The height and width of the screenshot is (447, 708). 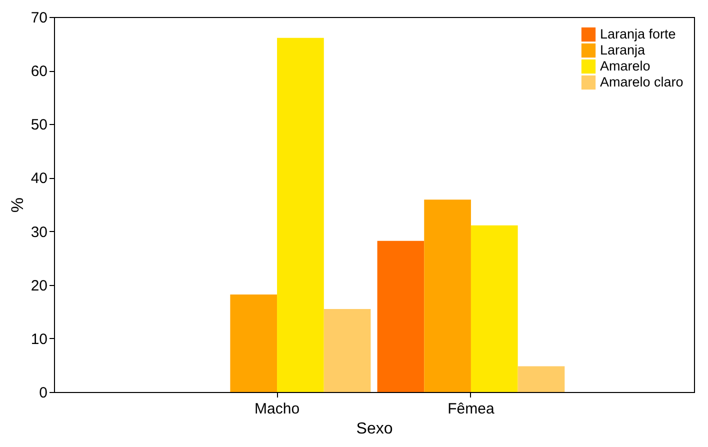 What do you see at coordinates (39, 179) in the screenshot?
I see `y-tick-label: 40` at bounding box center [39, 179].